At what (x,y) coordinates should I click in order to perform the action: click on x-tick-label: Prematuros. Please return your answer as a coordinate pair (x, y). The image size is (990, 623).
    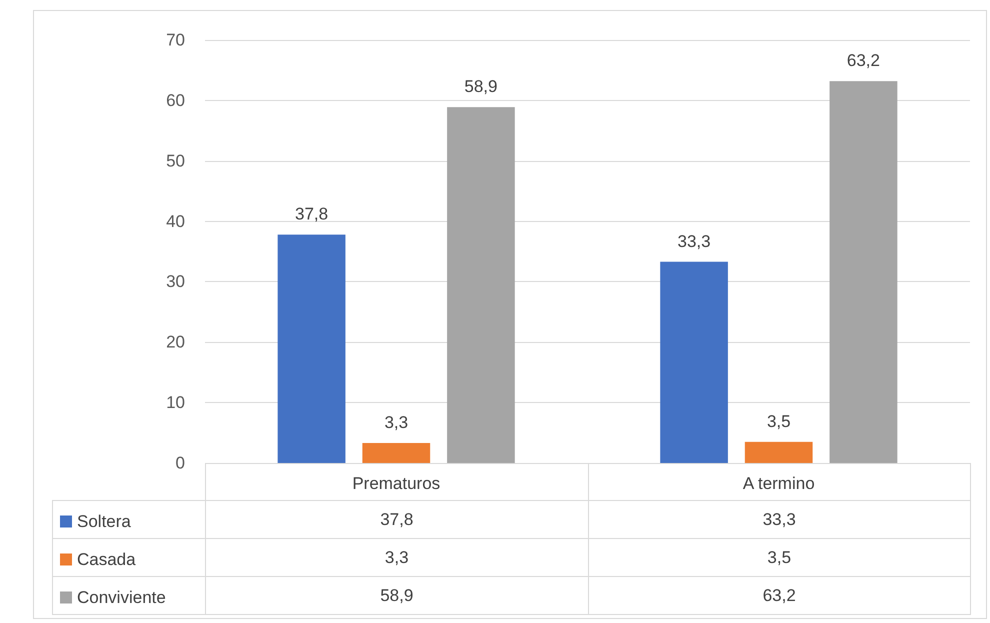
    Looking at the image, I should click on (396, 483).